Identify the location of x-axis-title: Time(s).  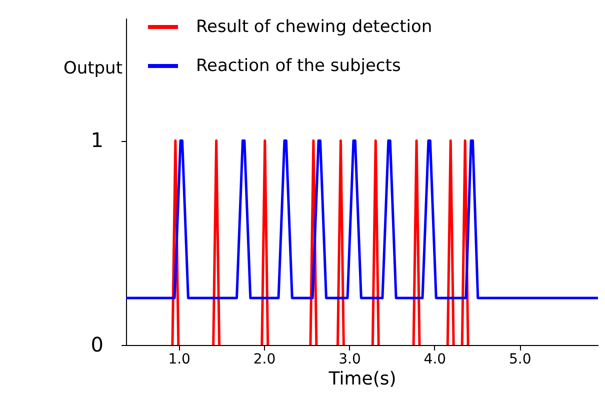
(362, 379).